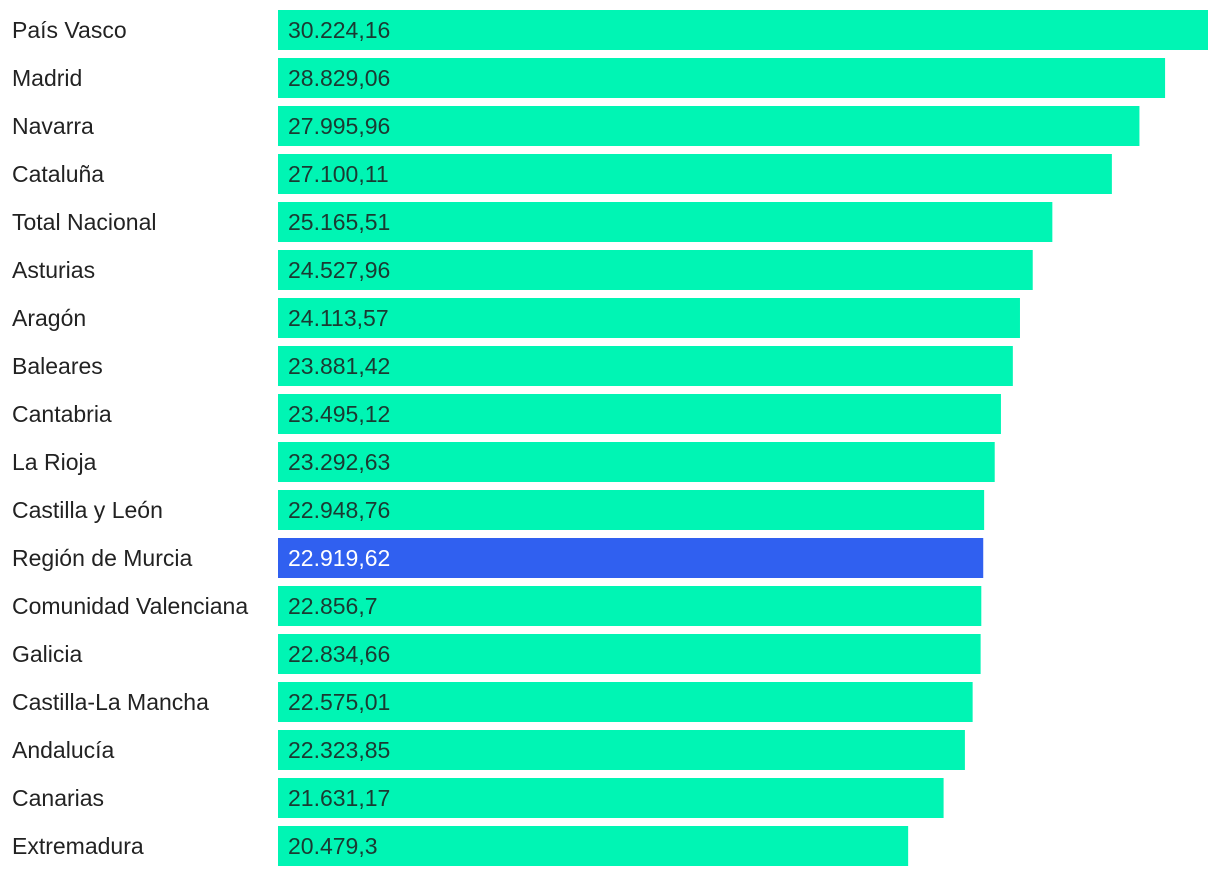 Image resolution: width=1220 pixels, height=876 pixels. I want to click on bar-row-aragon: Aragón 24.113,57, so click(516, 318).